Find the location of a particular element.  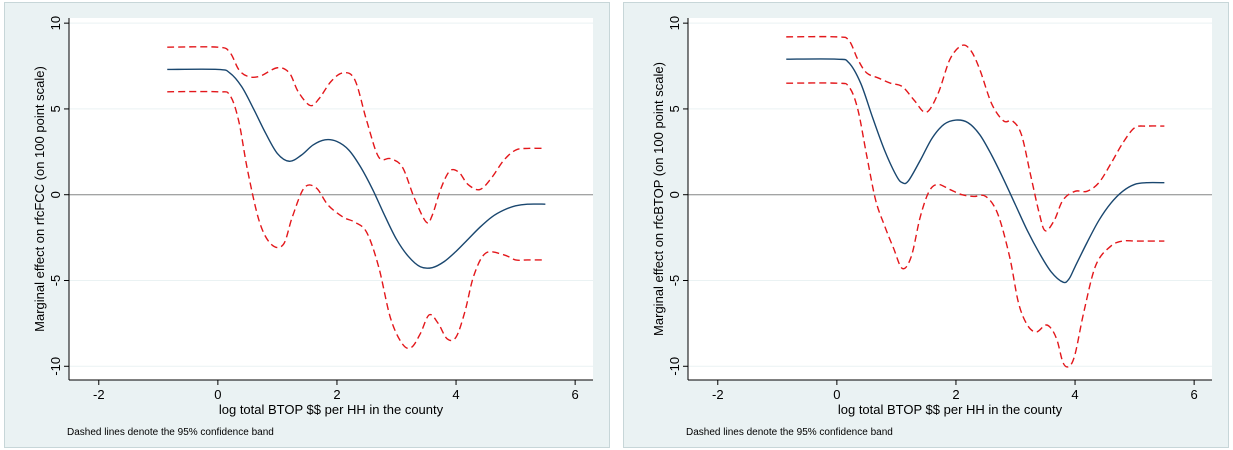

estimate-line is located at coordinates (356, 168).